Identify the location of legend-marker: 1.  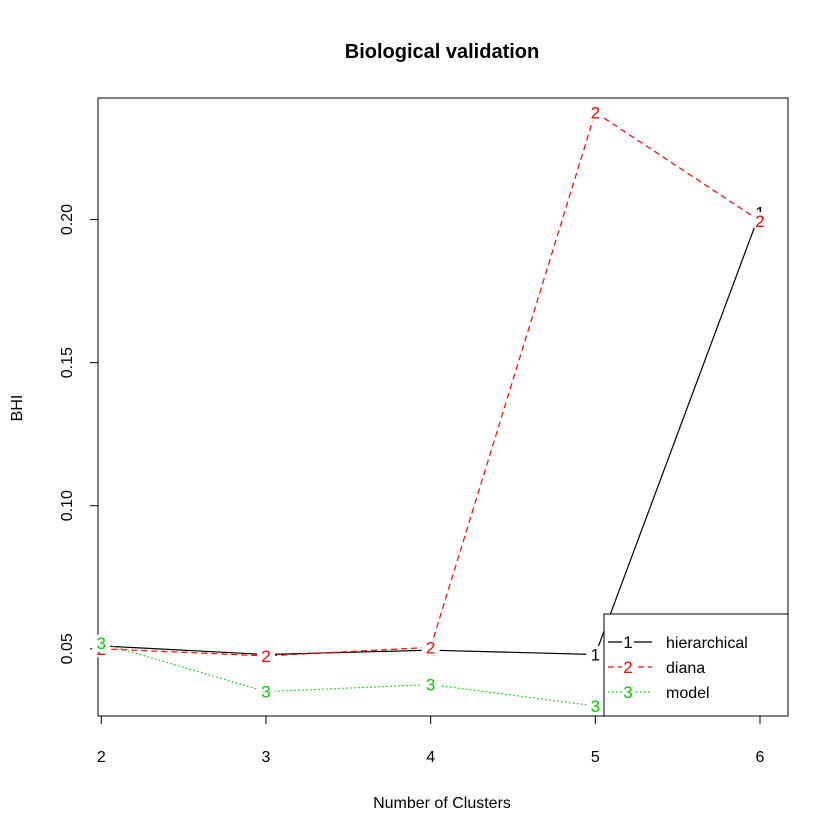
(627, 642).